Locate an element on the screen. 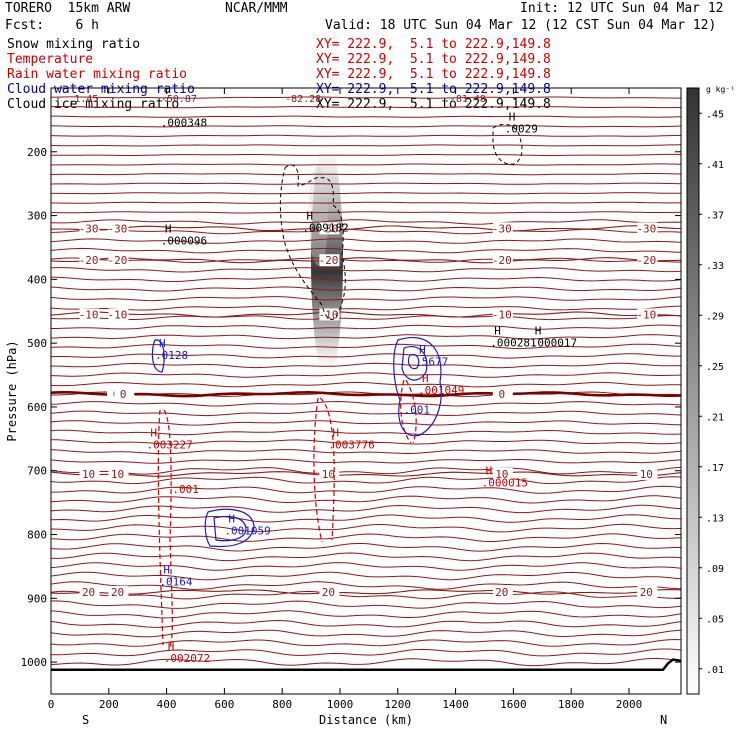 The width and height of the screenshot is (740, 740). snow-contour is located at coordinates (312, 242).